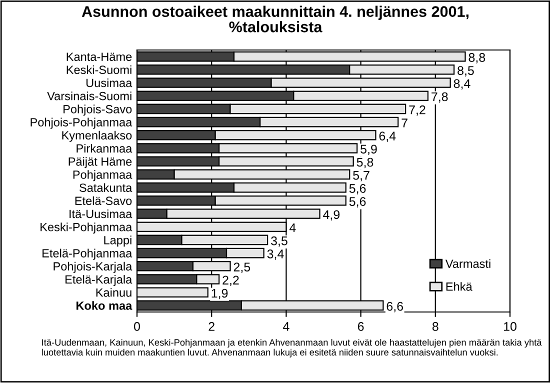 The width and height of the screenshot is (551, 383). What do you see at coordinates (100, 162) in the screenshot?
I see `y-tick-label: Päijät Häme` at bounding box center [100, 162].